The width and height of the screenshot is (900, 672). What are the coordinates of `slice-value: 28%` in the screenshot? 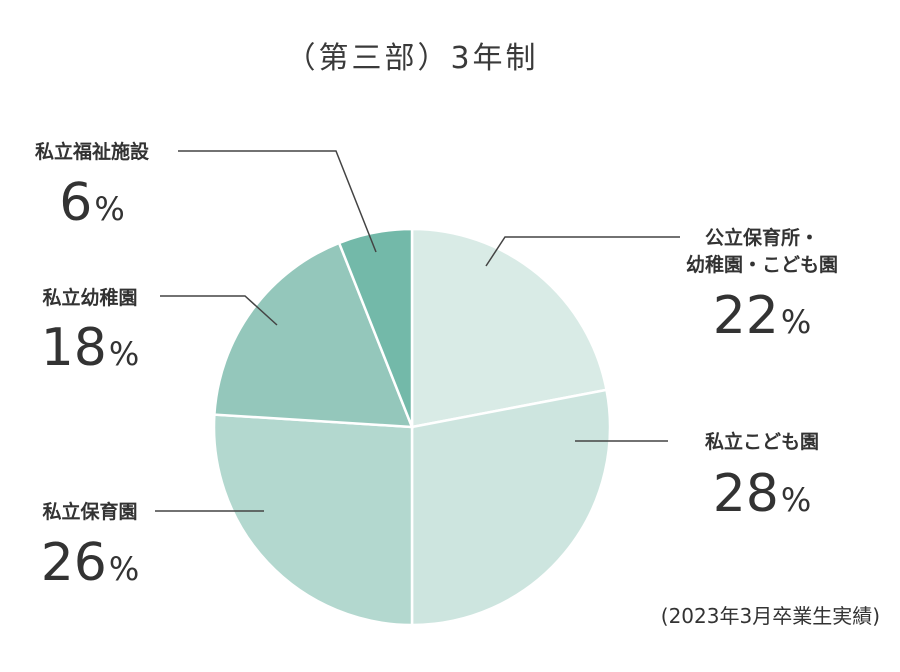 It's located at (762, 494).